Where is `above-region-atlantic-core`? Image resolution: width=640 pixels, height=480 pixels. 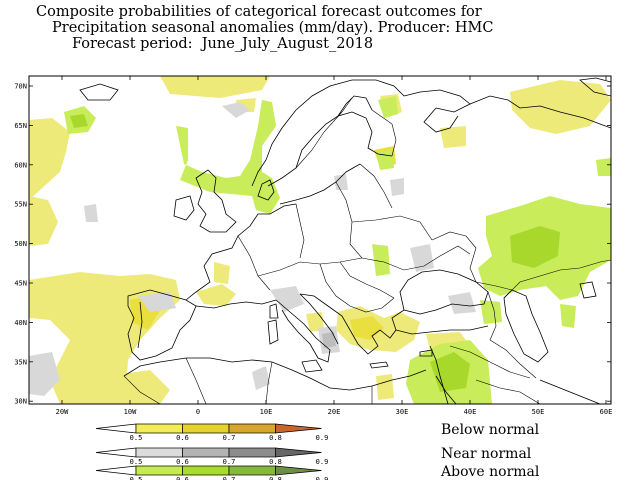 above-region-atlantic-core is located at coordinates (79, 121).